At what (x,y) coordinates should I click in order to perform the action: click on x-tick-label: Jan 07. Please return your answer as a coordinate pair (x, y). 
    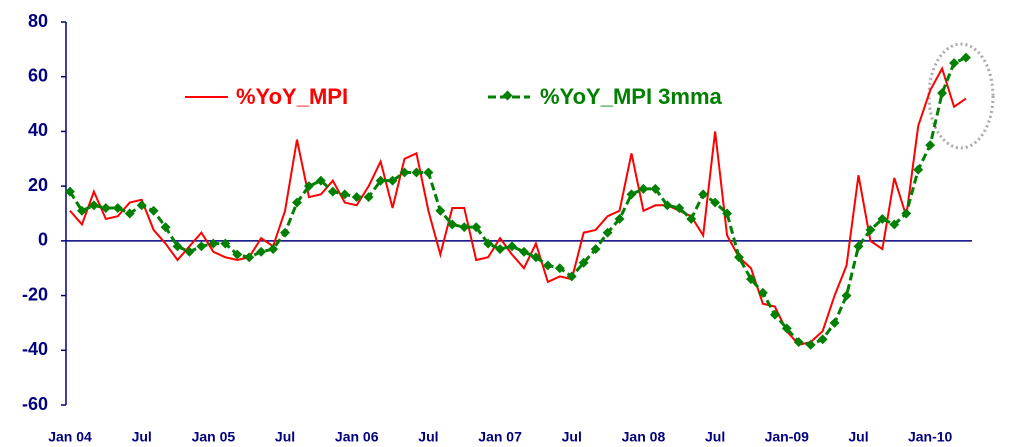
    Looking at the image, I should click on (500, 437).